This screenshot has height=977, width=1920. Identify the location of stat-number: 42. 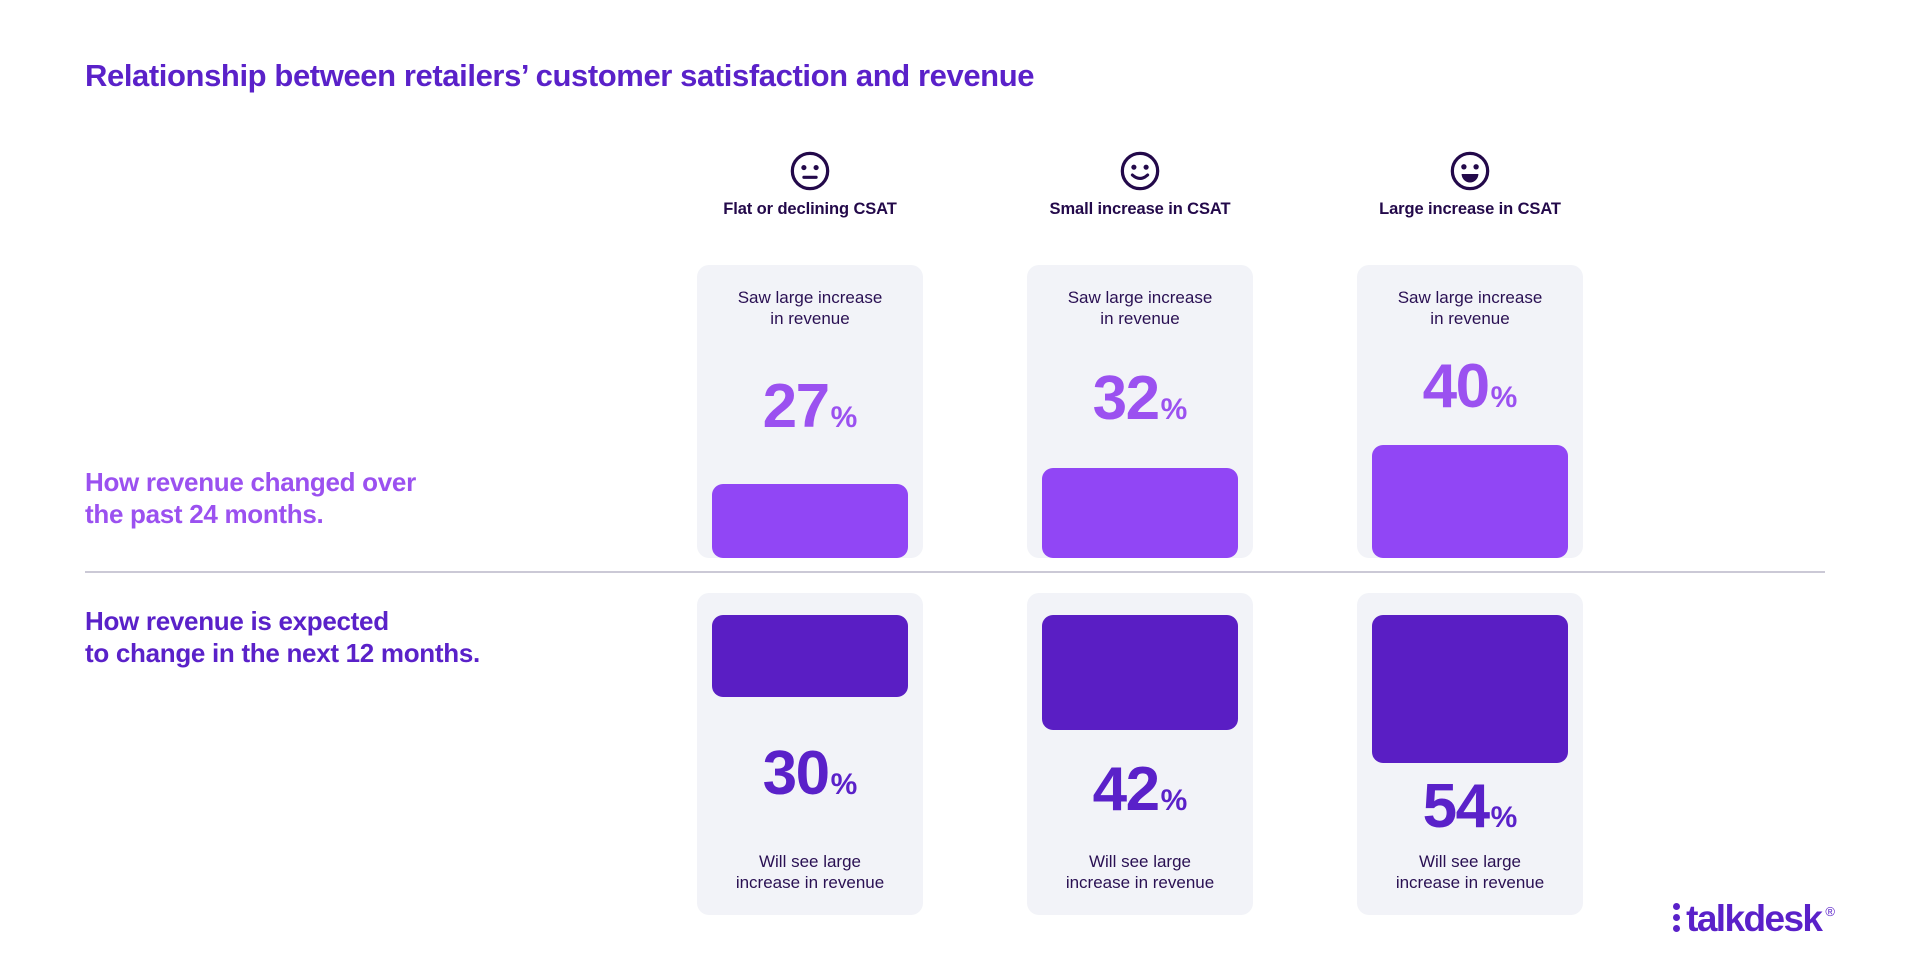
(1126, 790).